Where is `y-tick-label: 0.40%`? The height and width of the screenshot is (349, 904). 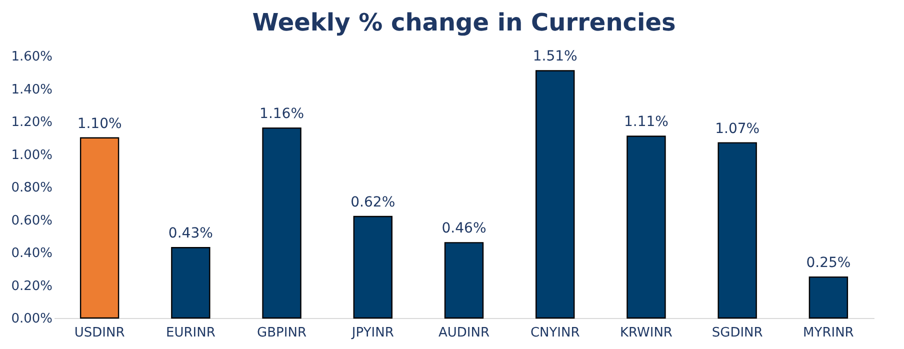
y-tick-label: 0.40% is located at coordinates (31, 253).